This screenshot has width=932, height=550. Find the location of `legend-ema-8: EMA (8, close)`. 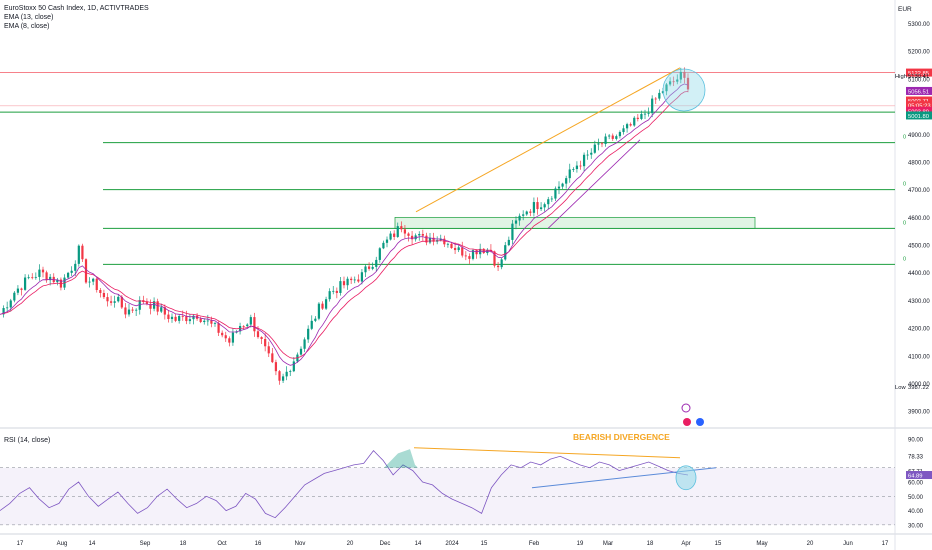

legend-ema-8: EMA (8, close) is located at coordinates (27, 26).